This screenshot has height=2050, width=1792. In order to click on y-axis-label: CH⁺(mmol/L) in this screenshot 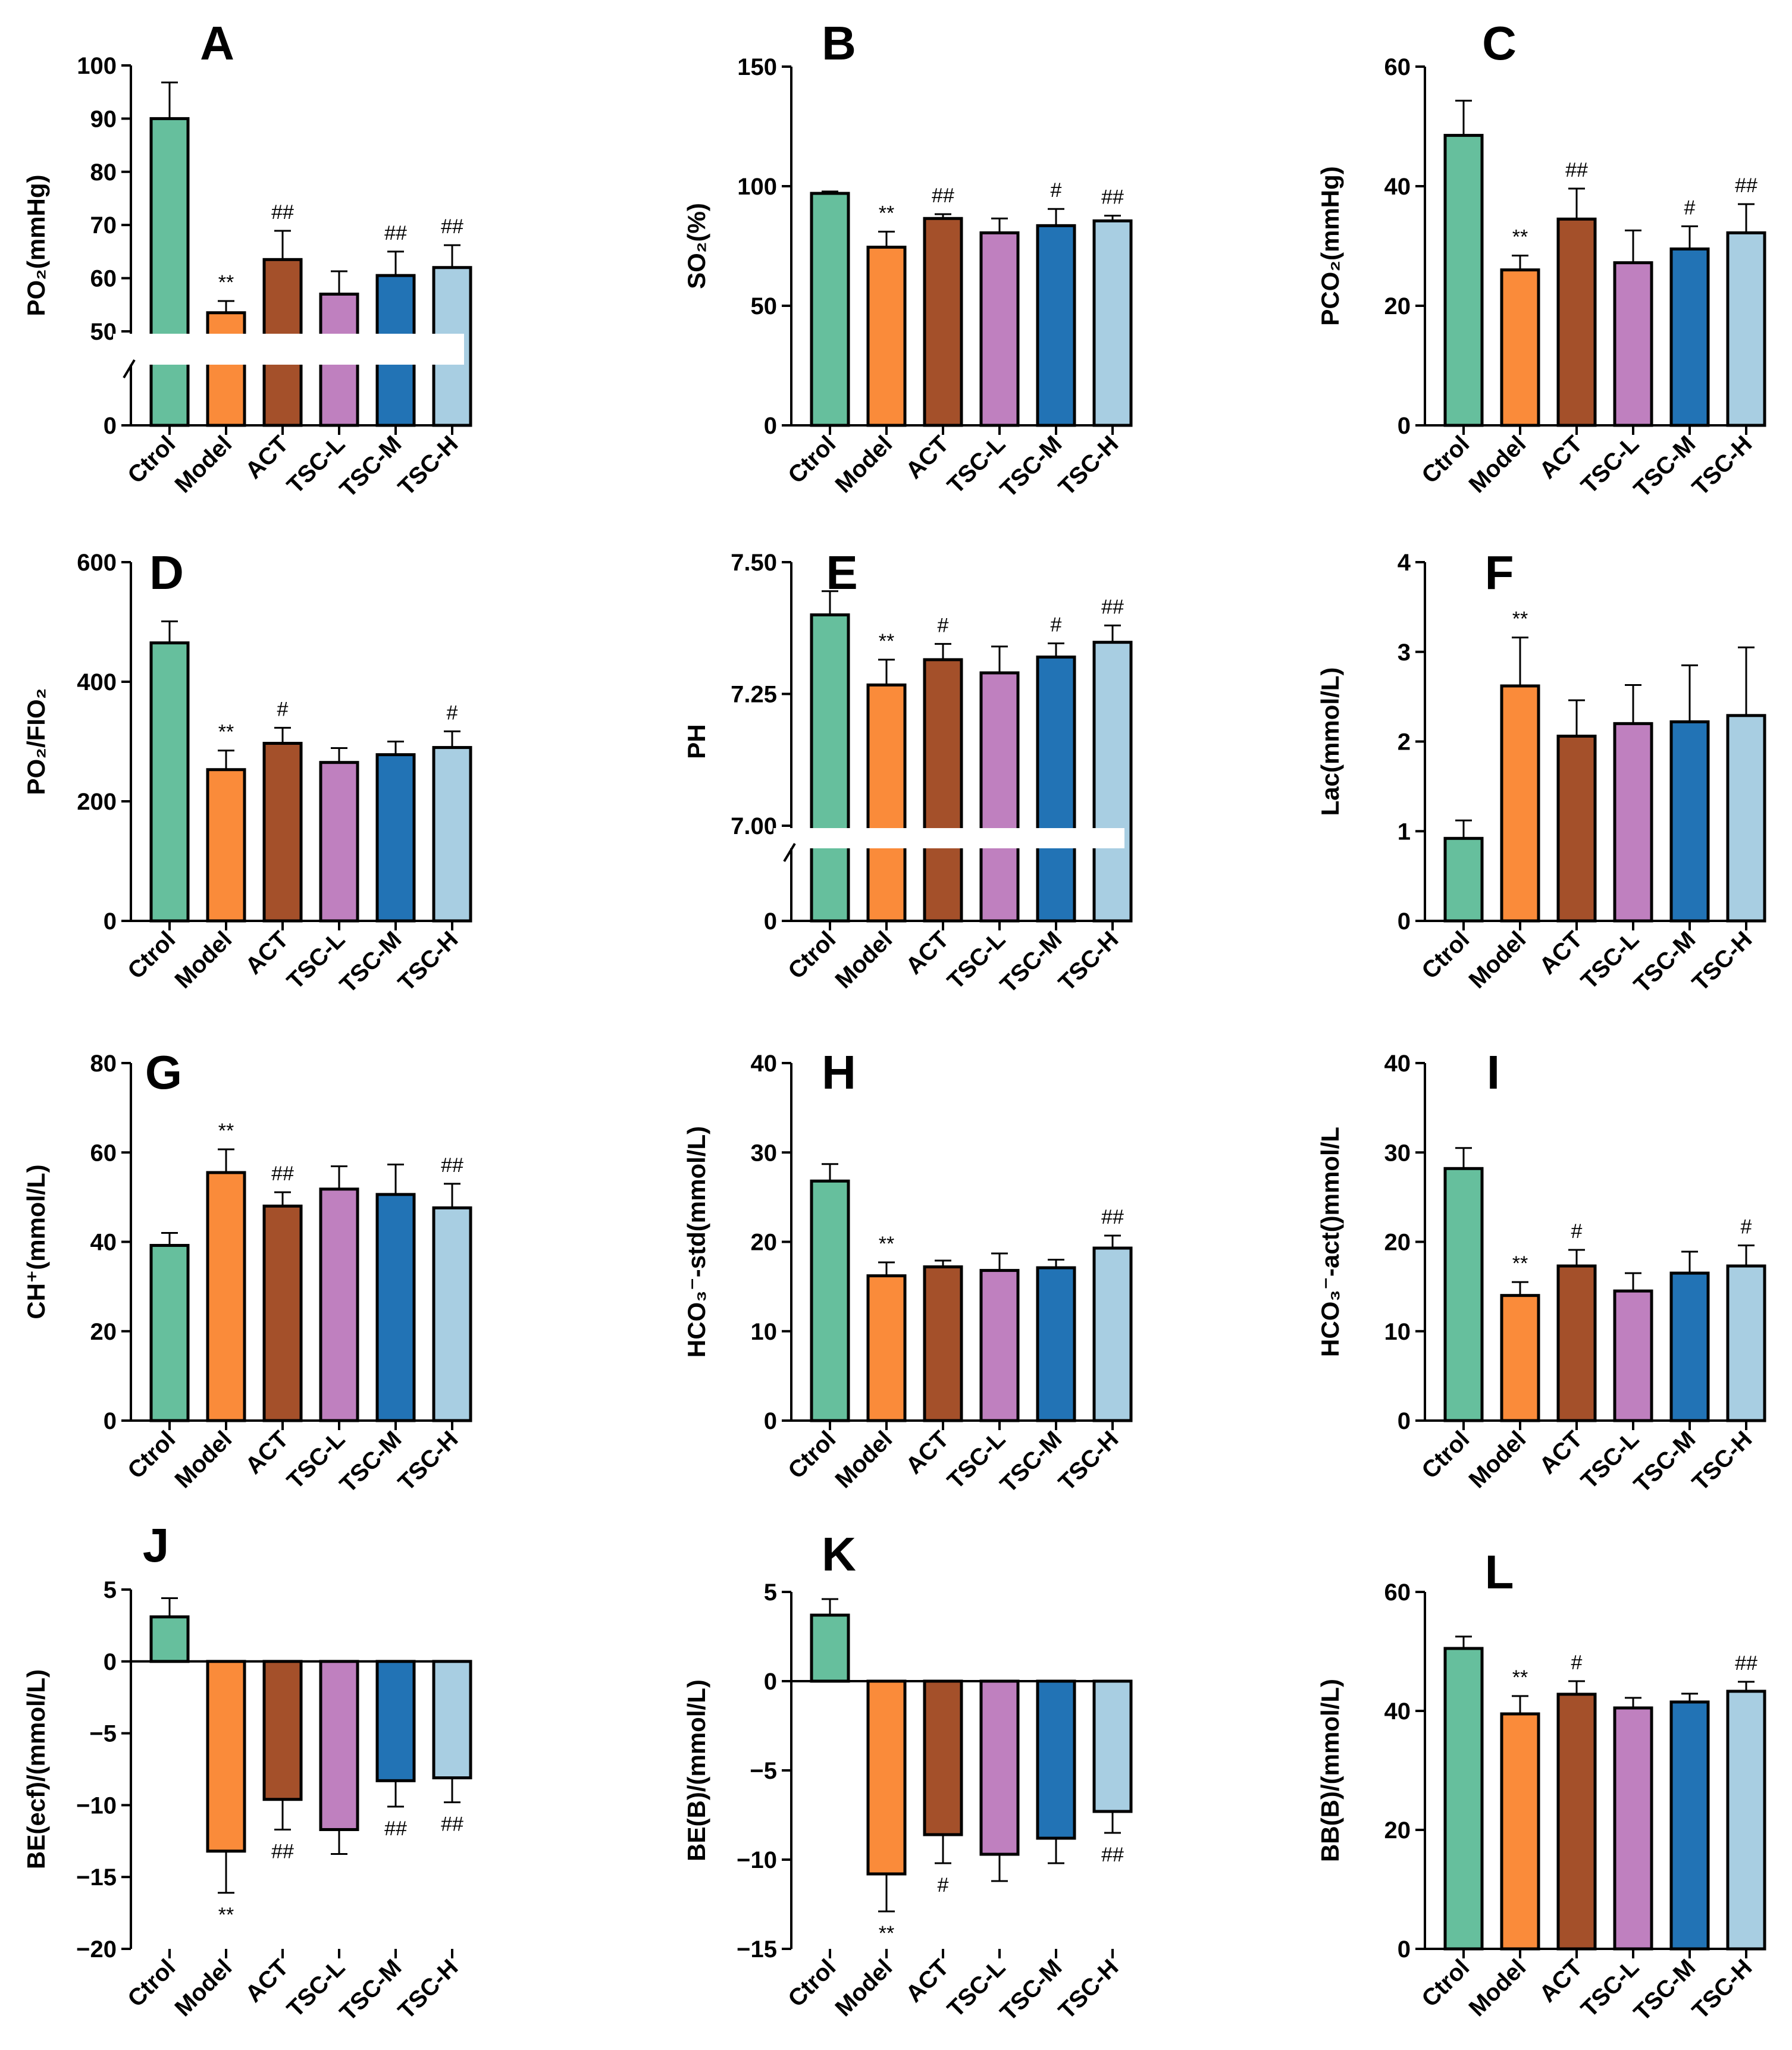, I will do `click(36, 1241)`.